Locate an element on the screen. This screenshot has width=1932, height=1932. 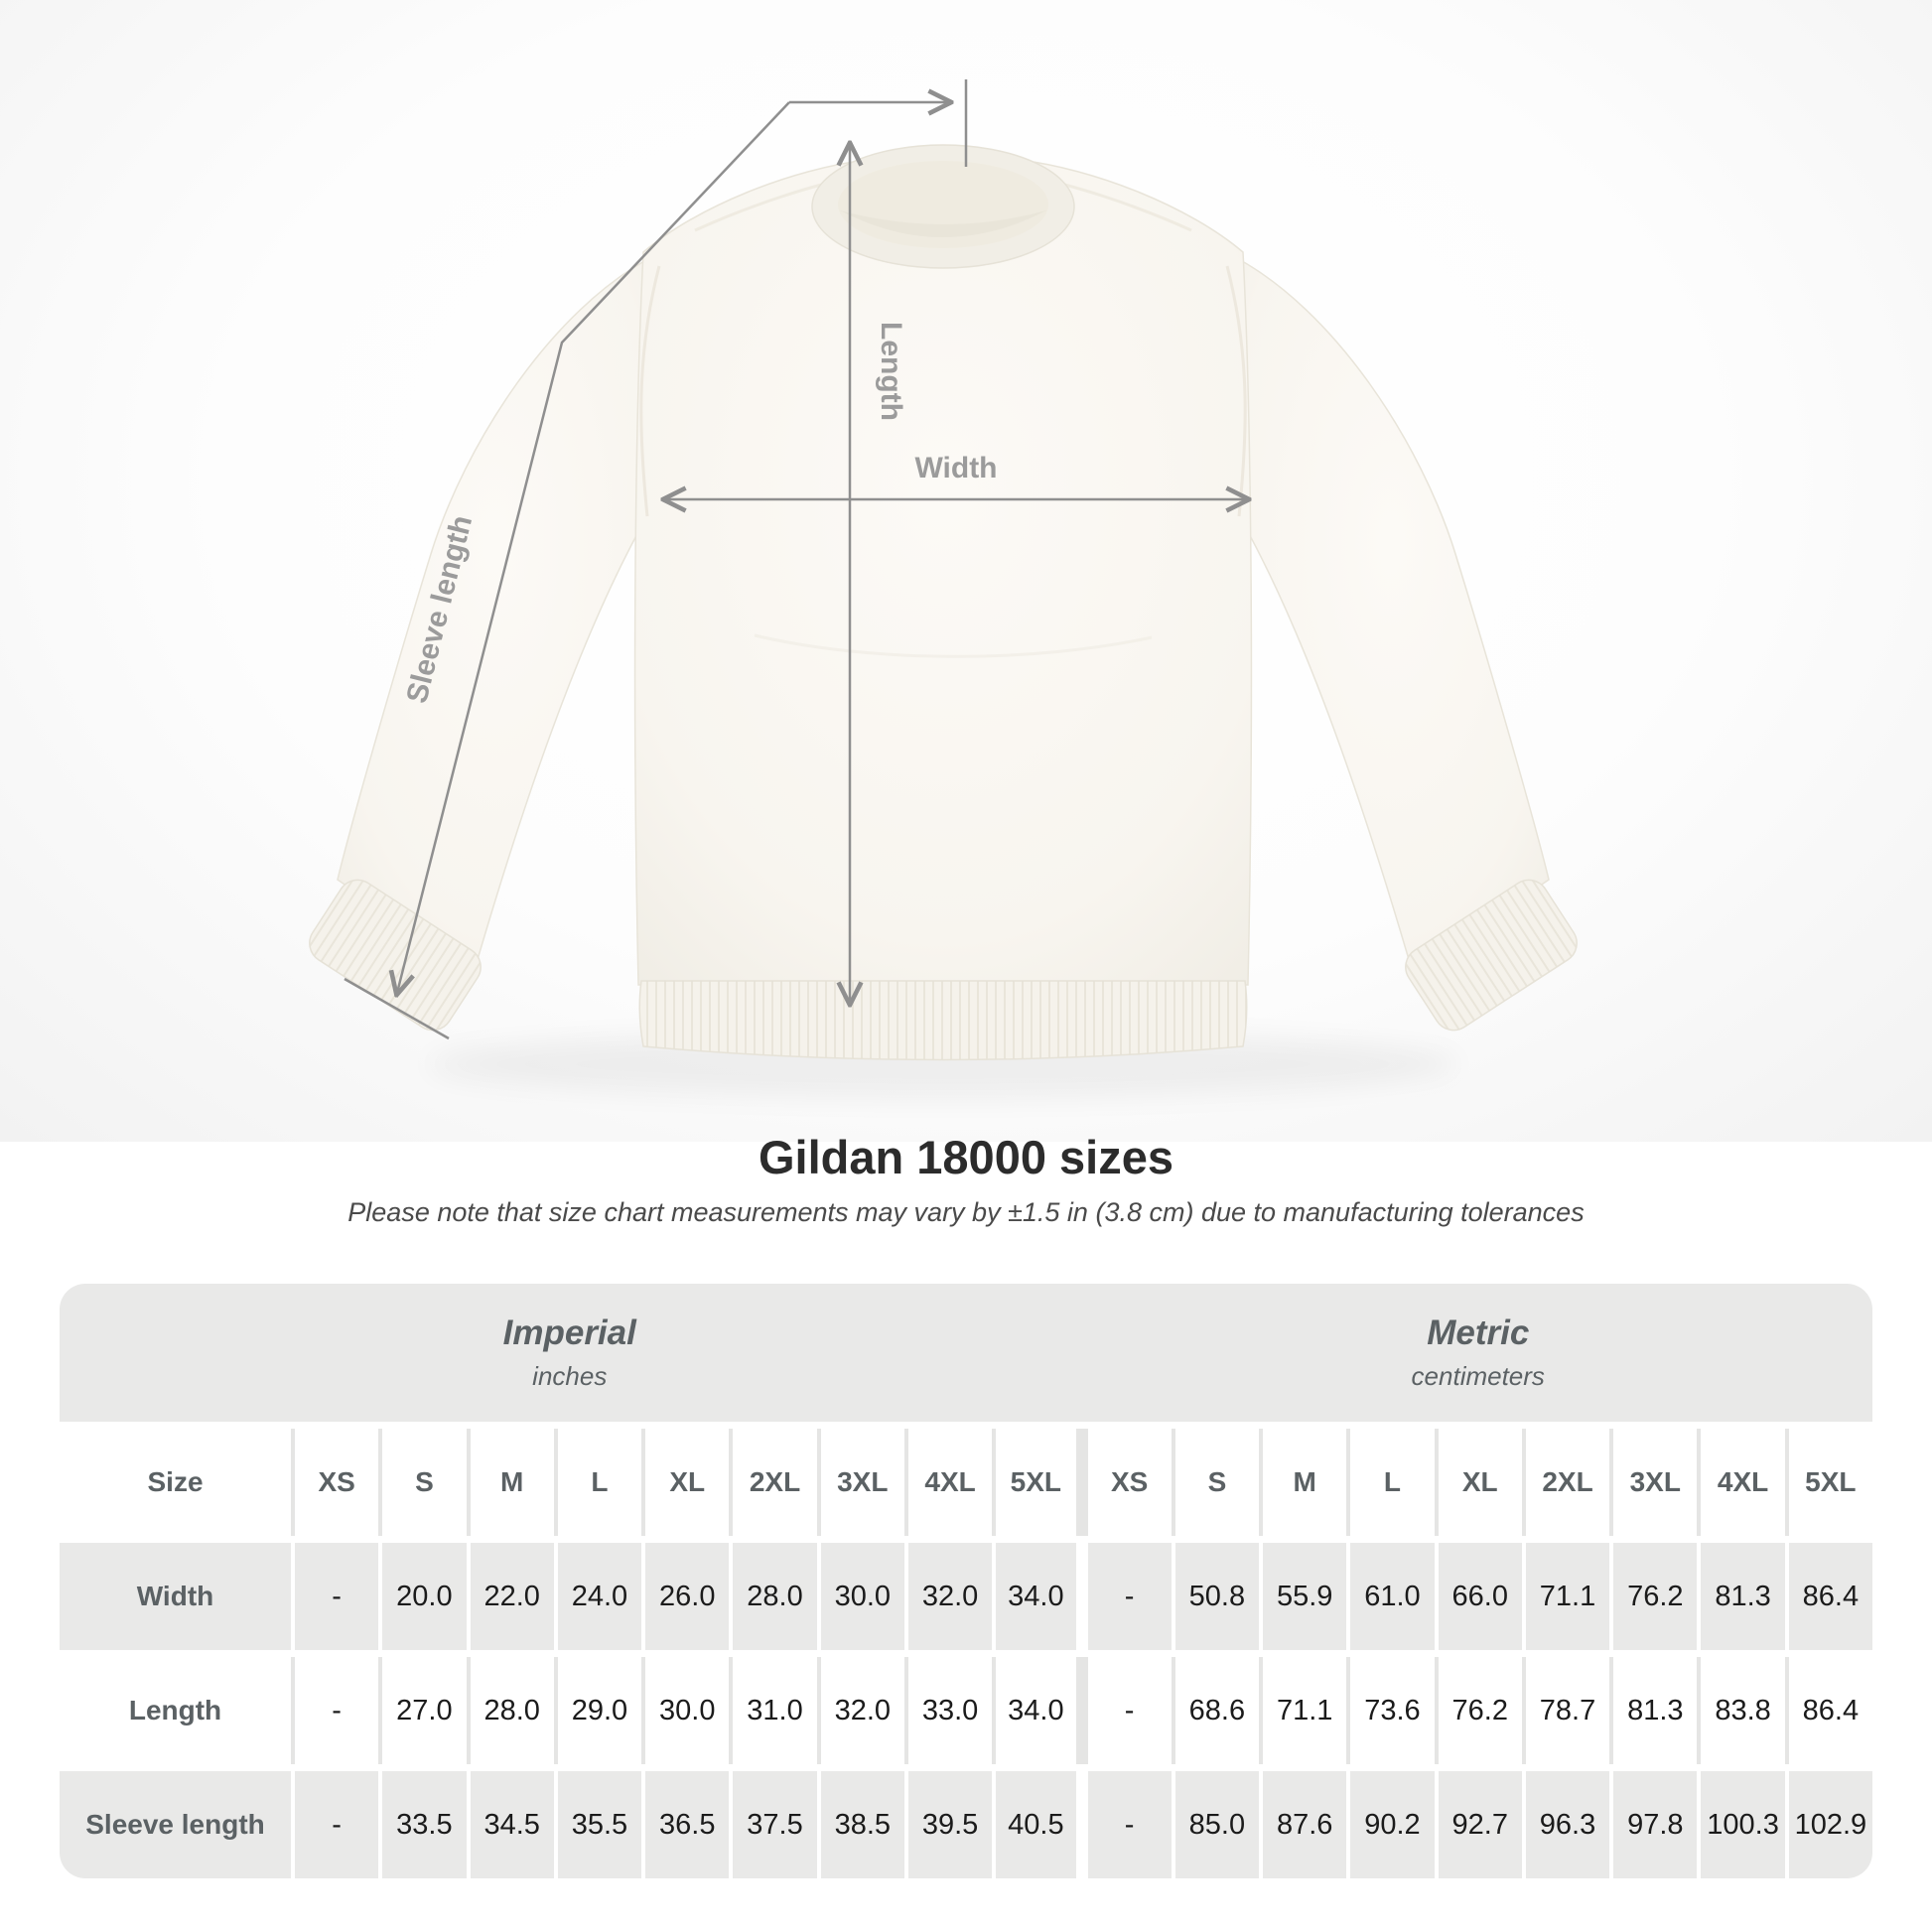
sweatshirt-left-sleeve is located at coordinates (496, 614).